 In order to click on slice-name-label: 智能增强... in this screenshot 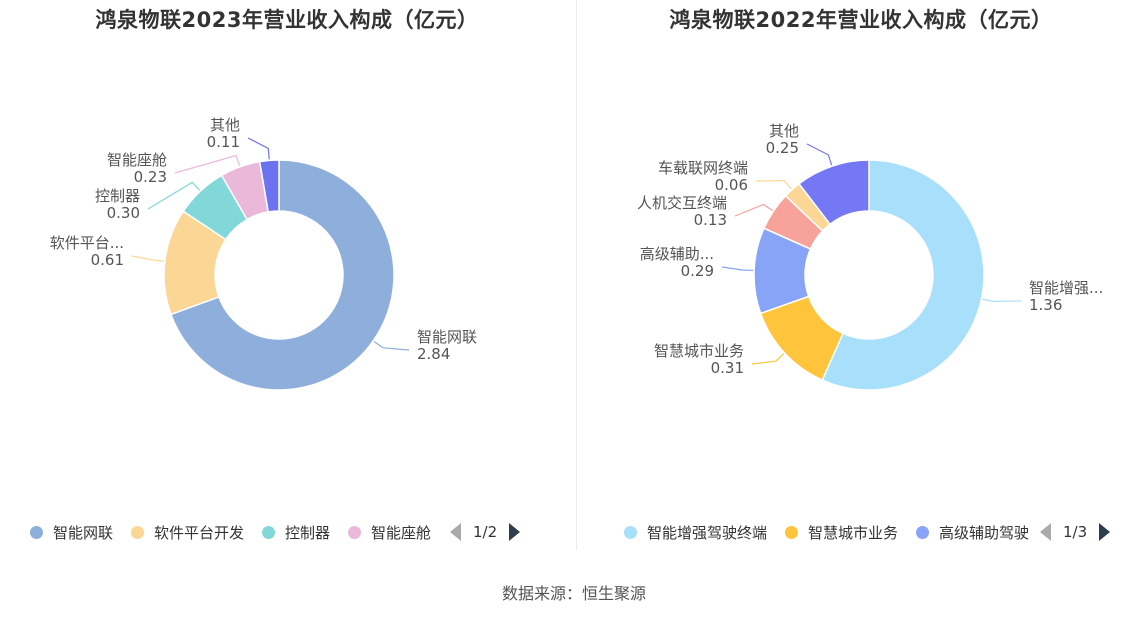, I will do `click(1066, 288)`.